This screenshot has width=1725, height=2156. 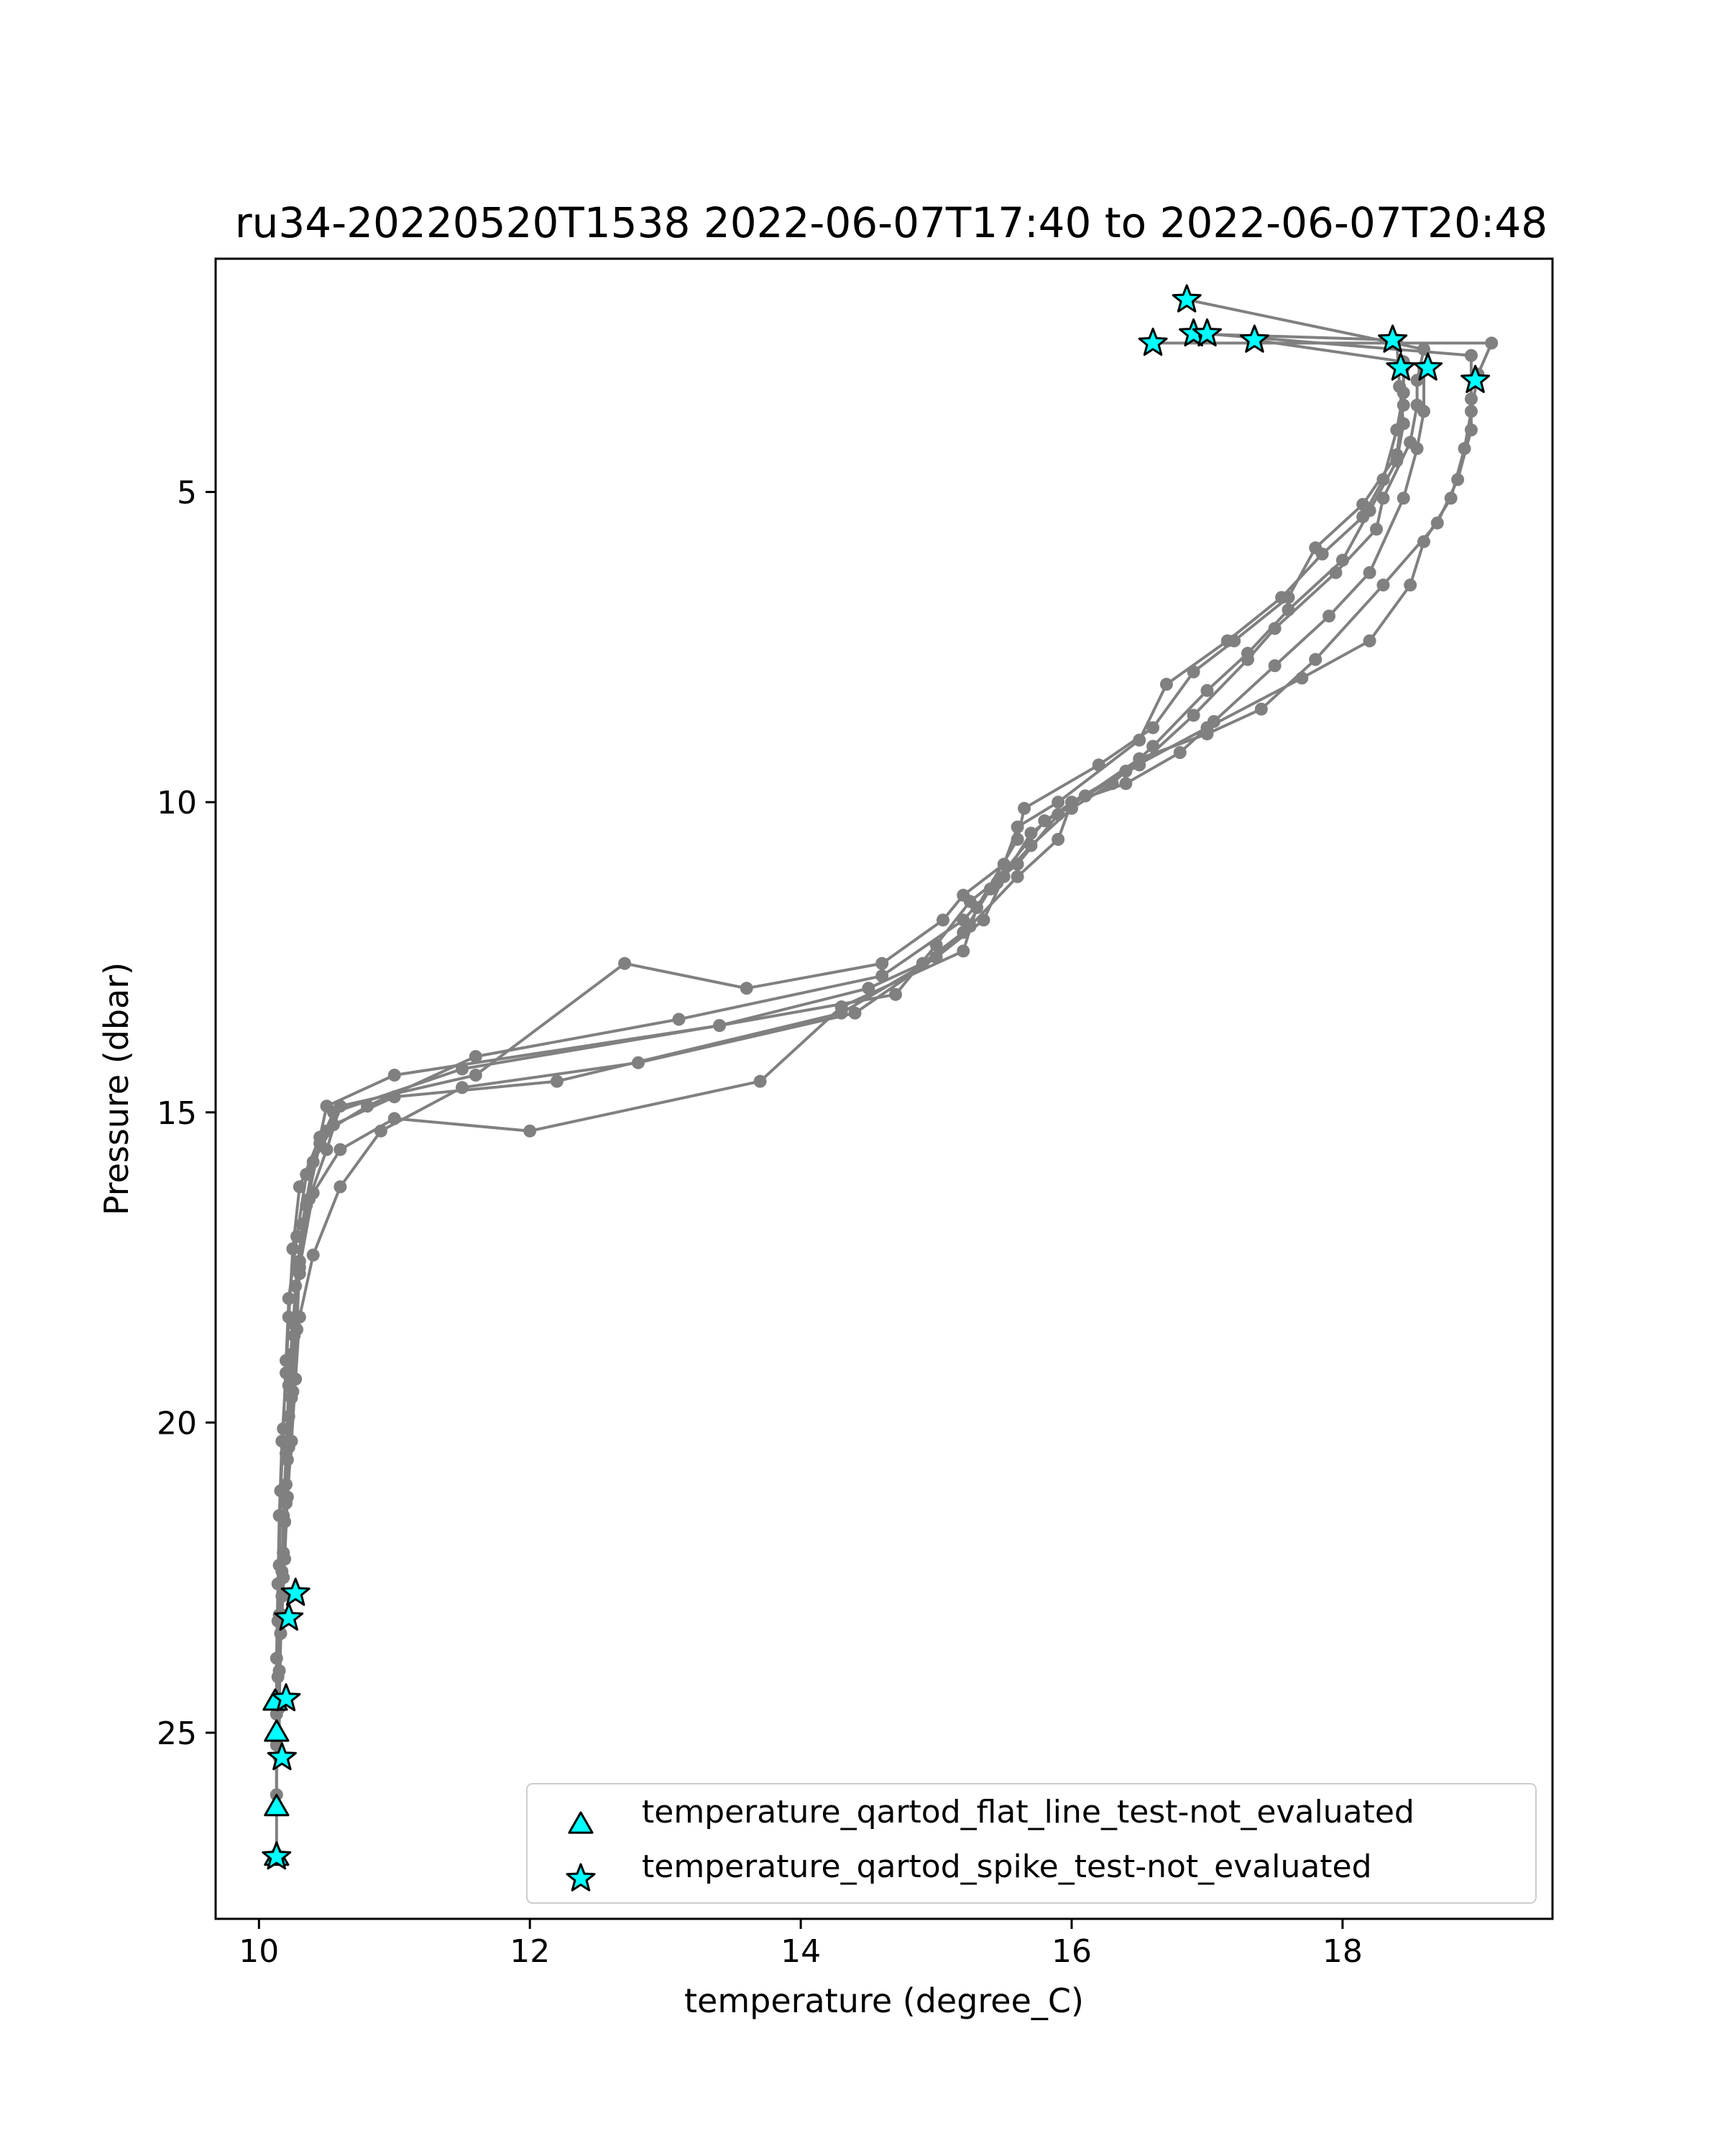 I want to click on y-tick-label-2: 15, so click(x=177, y=1113).